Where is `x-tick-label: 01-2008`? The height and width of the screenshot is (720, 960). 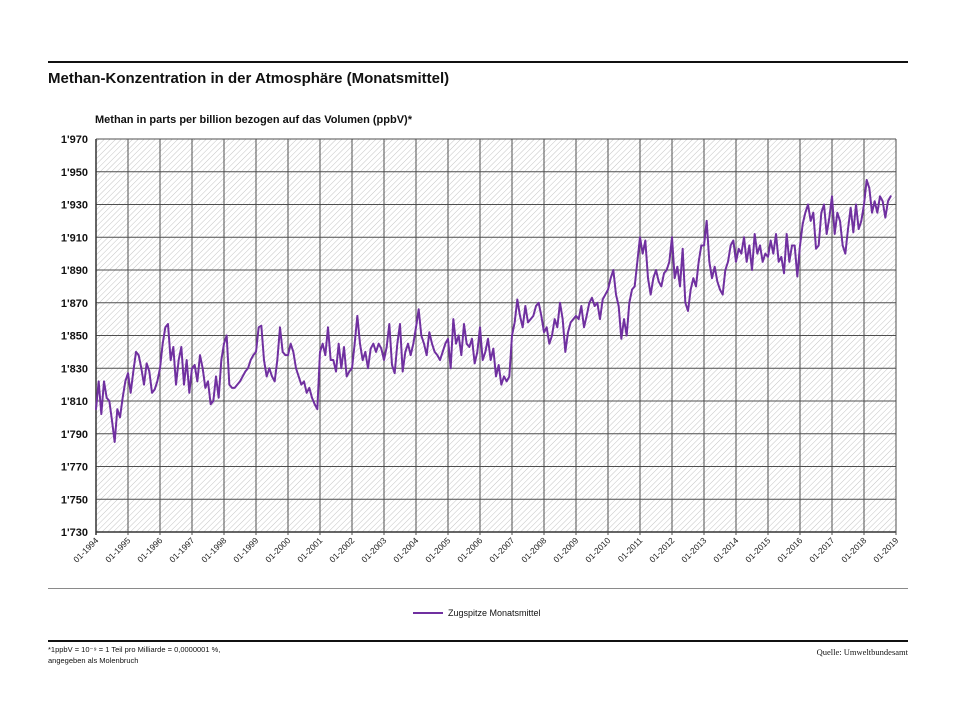
x-tick-label: 01-2008 is located at coordinates (533, 549).